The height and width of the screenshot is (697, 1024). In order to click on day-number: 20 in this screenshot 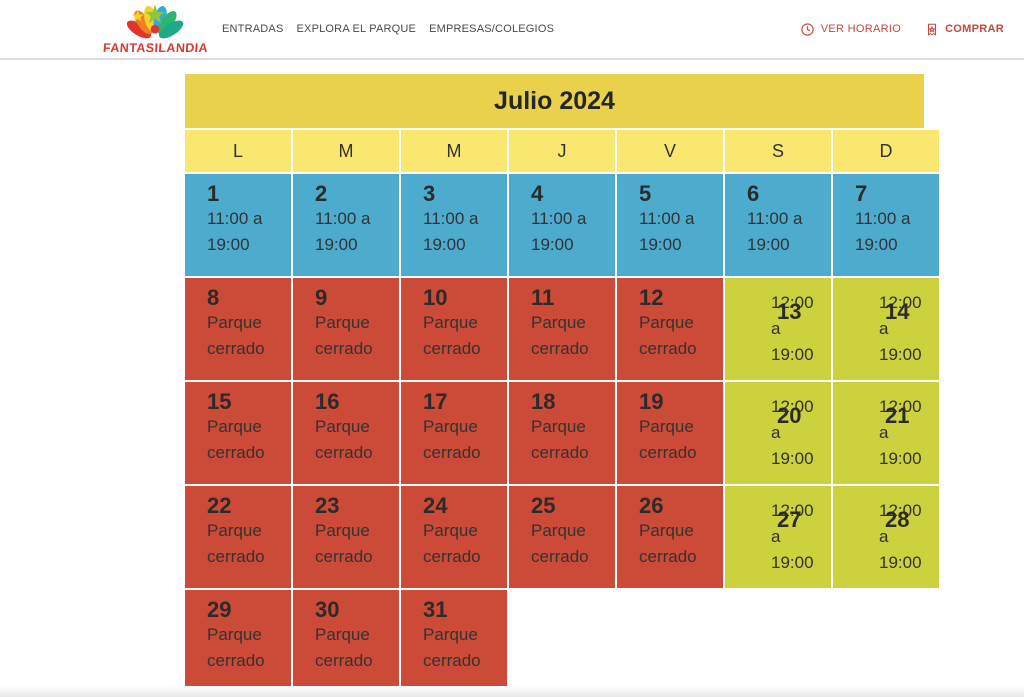, I will do `click(789, 415)`.